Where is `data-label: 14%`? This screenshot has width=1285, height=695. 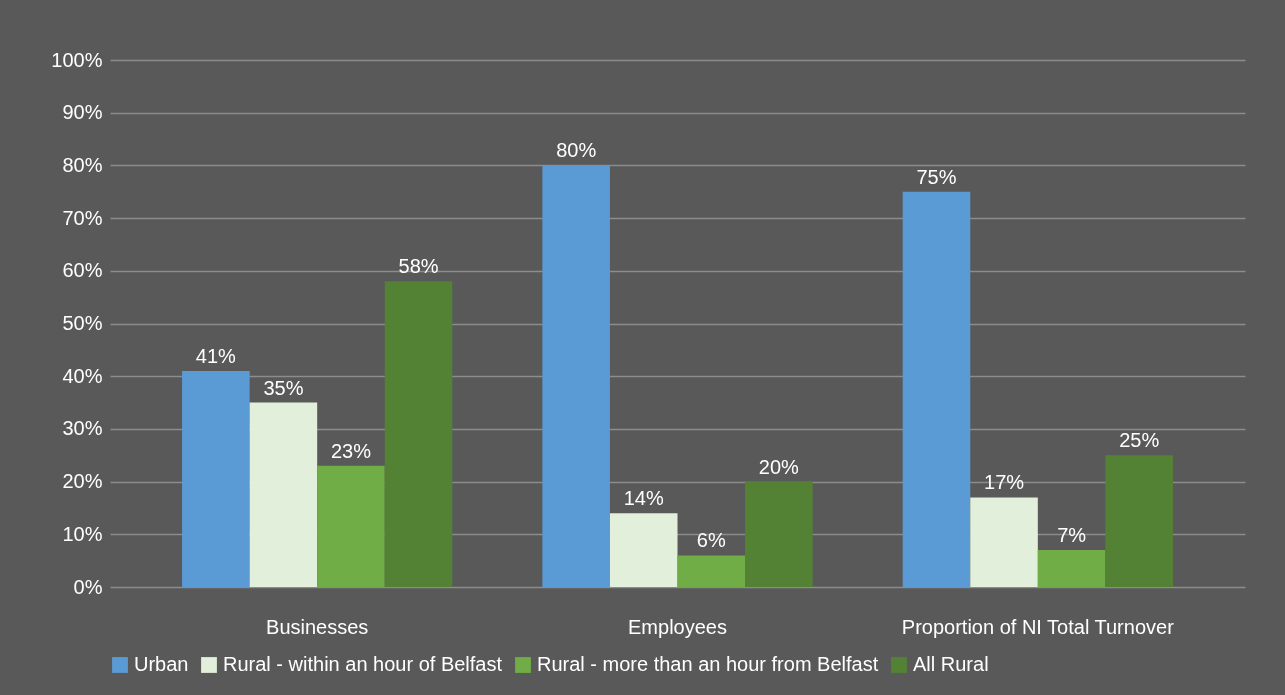
data-label: 14% is located at coordinates (643, 498).